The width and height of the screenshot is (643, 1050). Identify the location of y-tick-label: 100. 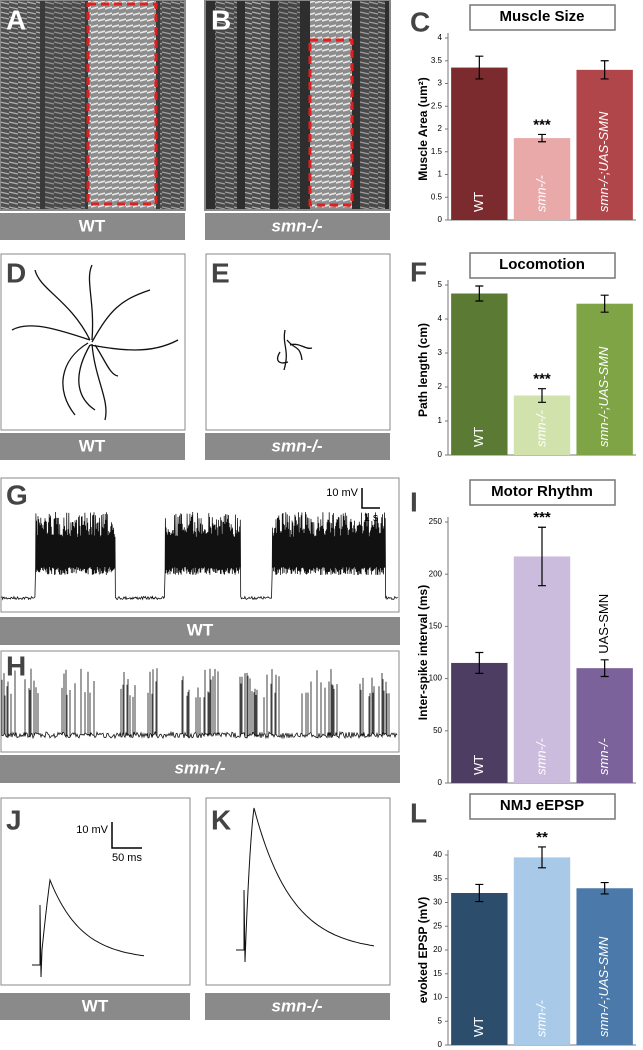
(436, 678).